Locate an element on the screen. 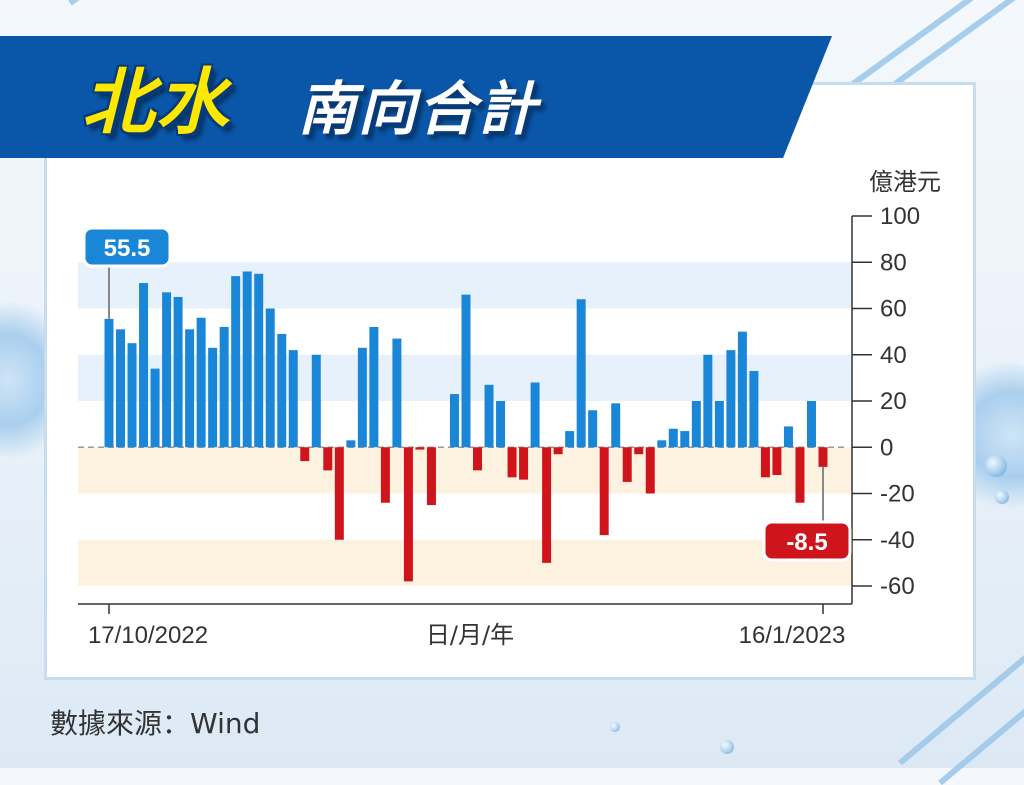 This screenshot has height=785, width=1024. callout-label: -8.5 is located at coordinates (806, 542).